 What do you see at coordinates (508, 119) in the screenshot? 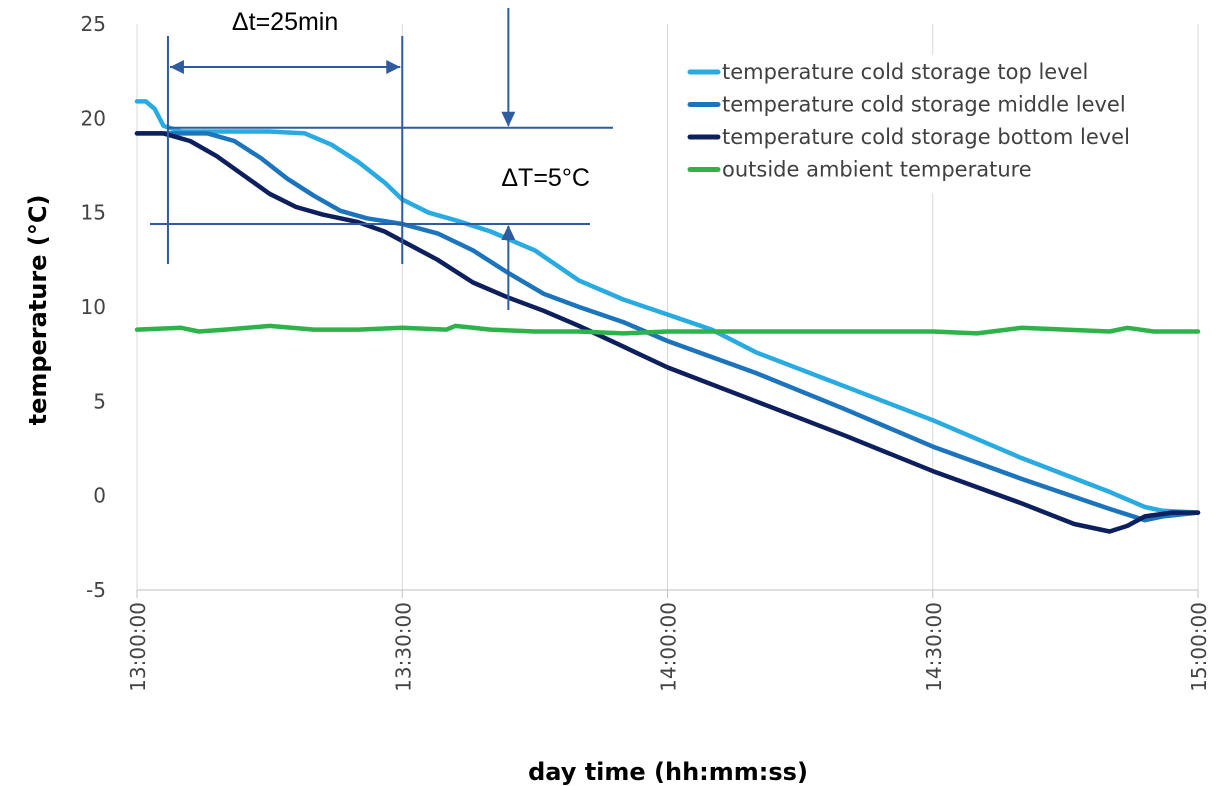
I see `dT-arrowhead-down` at bounding box center [508, 119].